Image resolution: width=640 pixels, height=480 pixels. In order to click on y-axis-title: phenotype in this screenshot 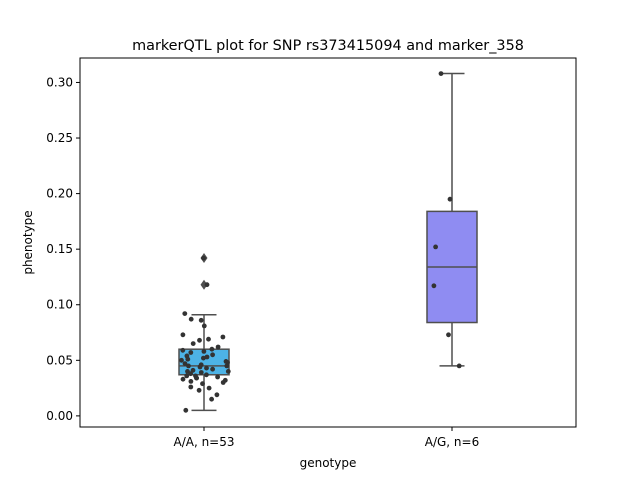, I will do `click(28, 242)`.